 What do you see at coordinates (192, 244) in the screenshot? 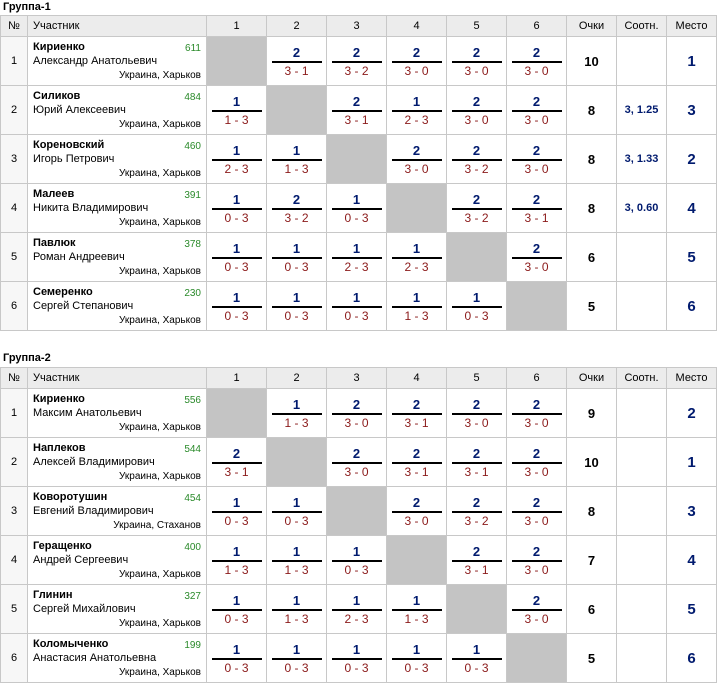
I see `player-rating: 378` at bounding box center [192, 244].